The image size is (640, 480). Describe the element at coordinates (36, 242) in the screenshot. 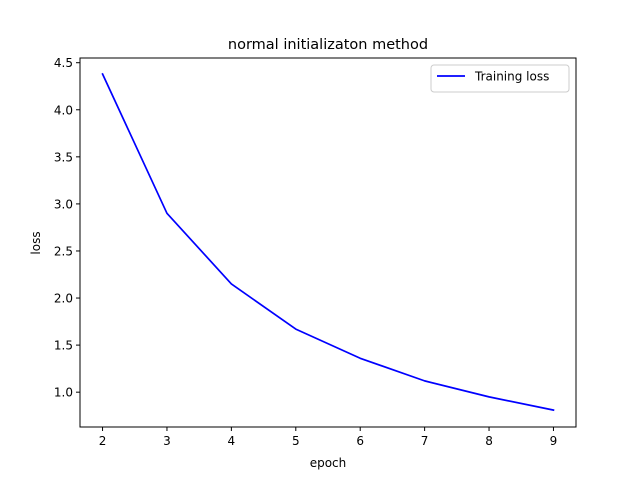

I see `y-axis-label: loss` at that location.